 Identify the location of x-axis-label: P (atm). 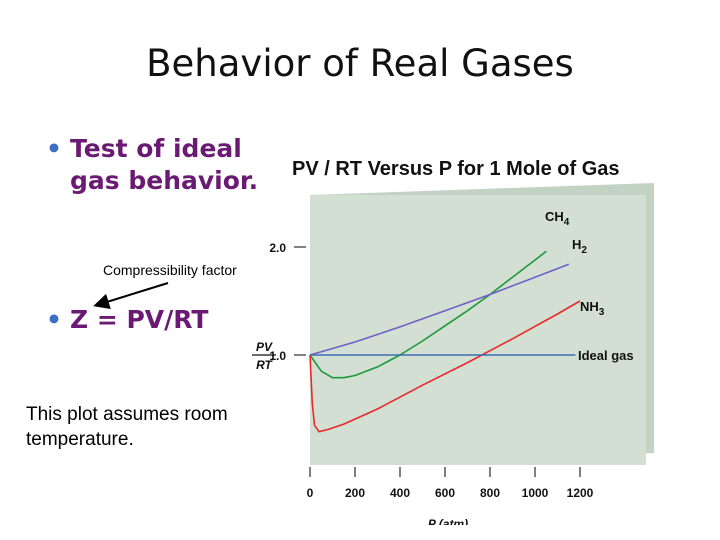
(448, 521).